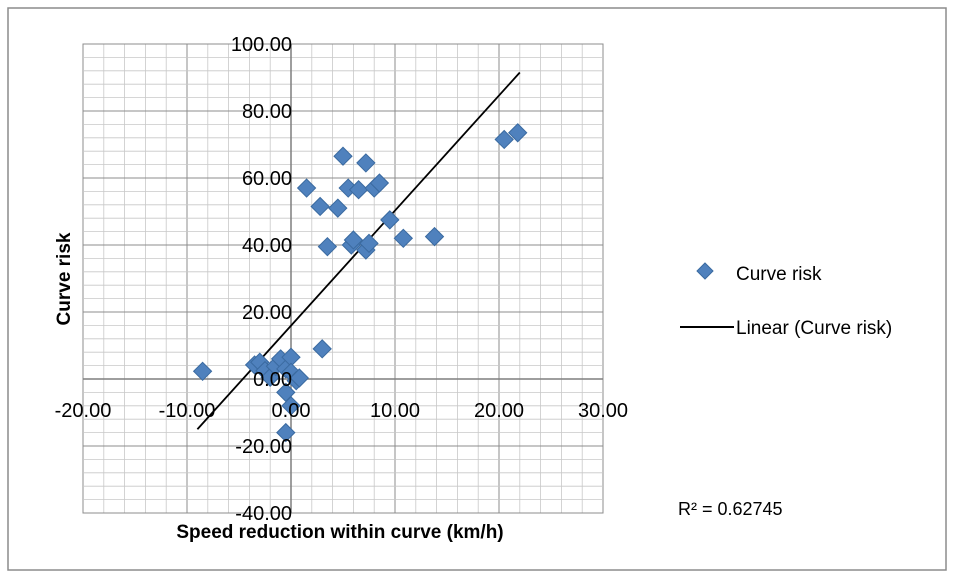  What do you see at coordinates (263, 514) in the screenshot?
I see `y-tick-label: -40.00` at bounding box center [263, 514].